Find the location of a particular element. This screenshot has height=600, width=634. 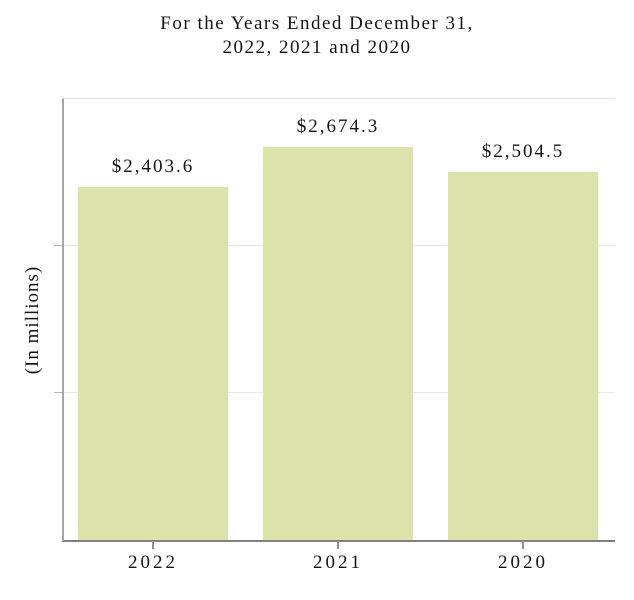

bar-value-label: $2,403.6 is located at coordinates (153, 166).